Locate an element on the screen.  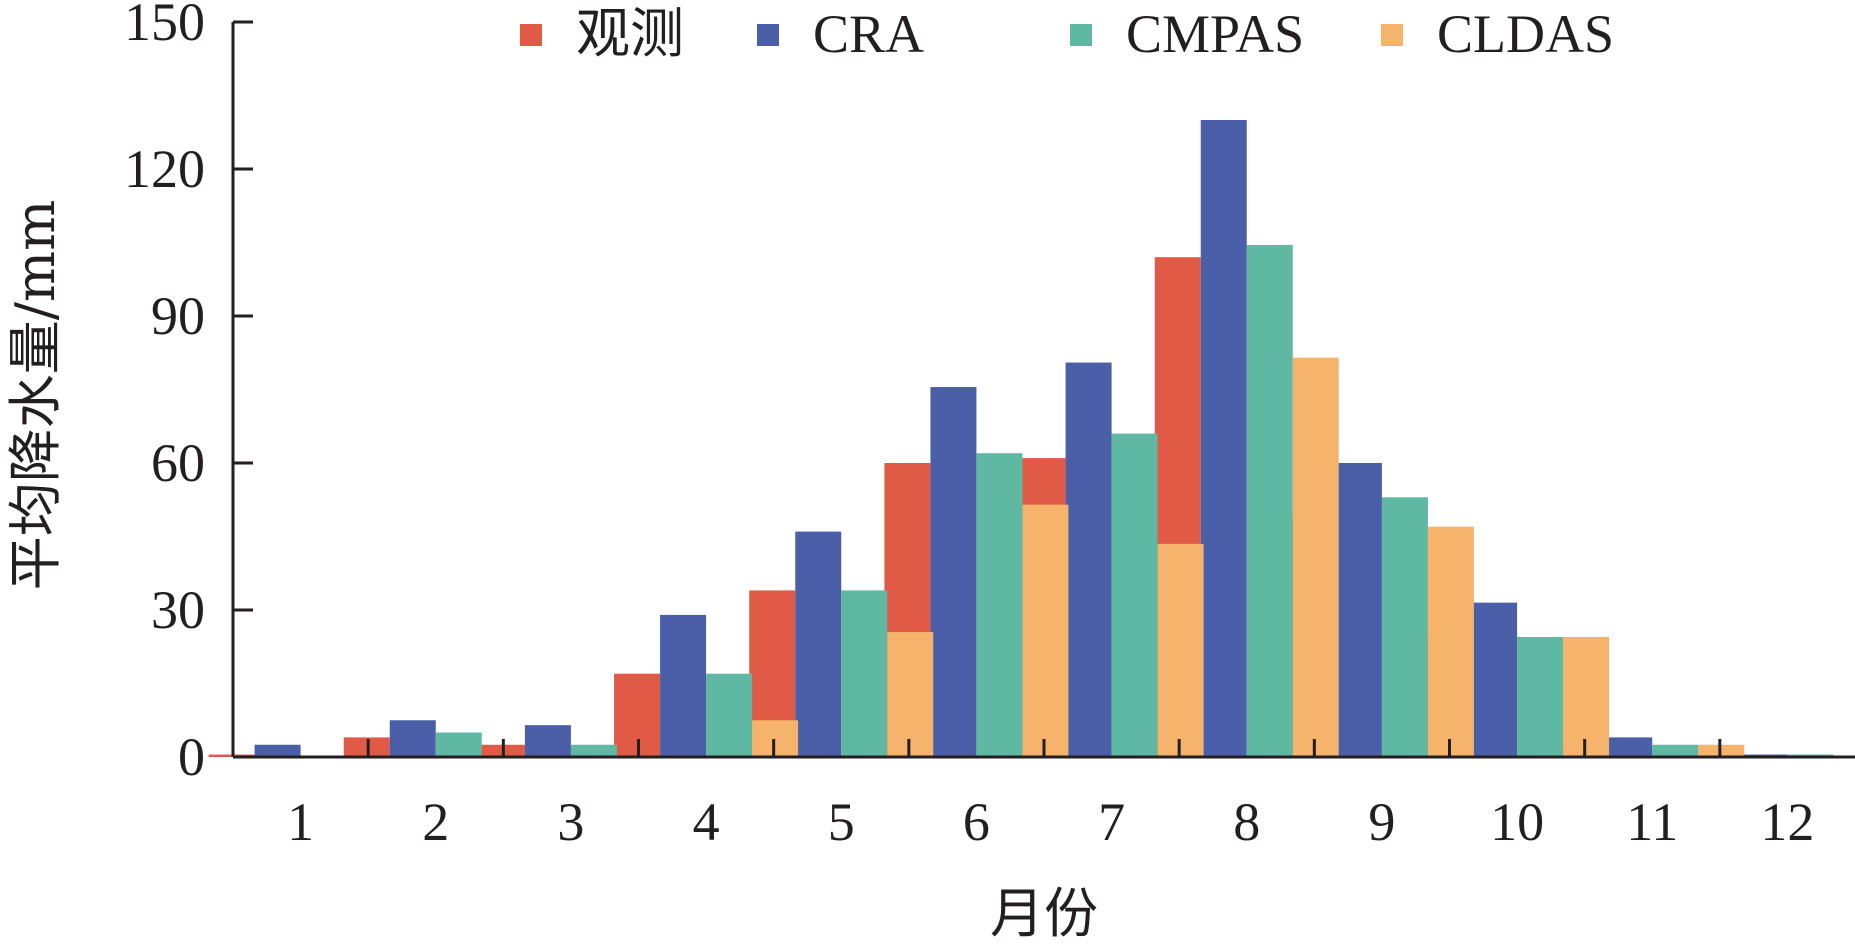
x-tick-label: 7 is located at coordinates (1111, 822).